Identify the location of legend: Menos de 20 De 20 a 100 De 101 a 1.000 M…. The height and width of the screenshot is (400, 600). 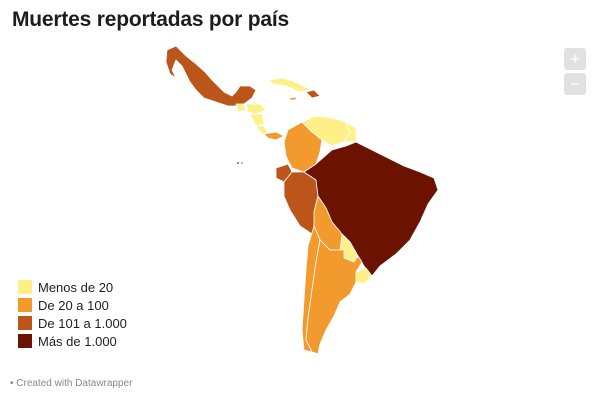
(72, 314).